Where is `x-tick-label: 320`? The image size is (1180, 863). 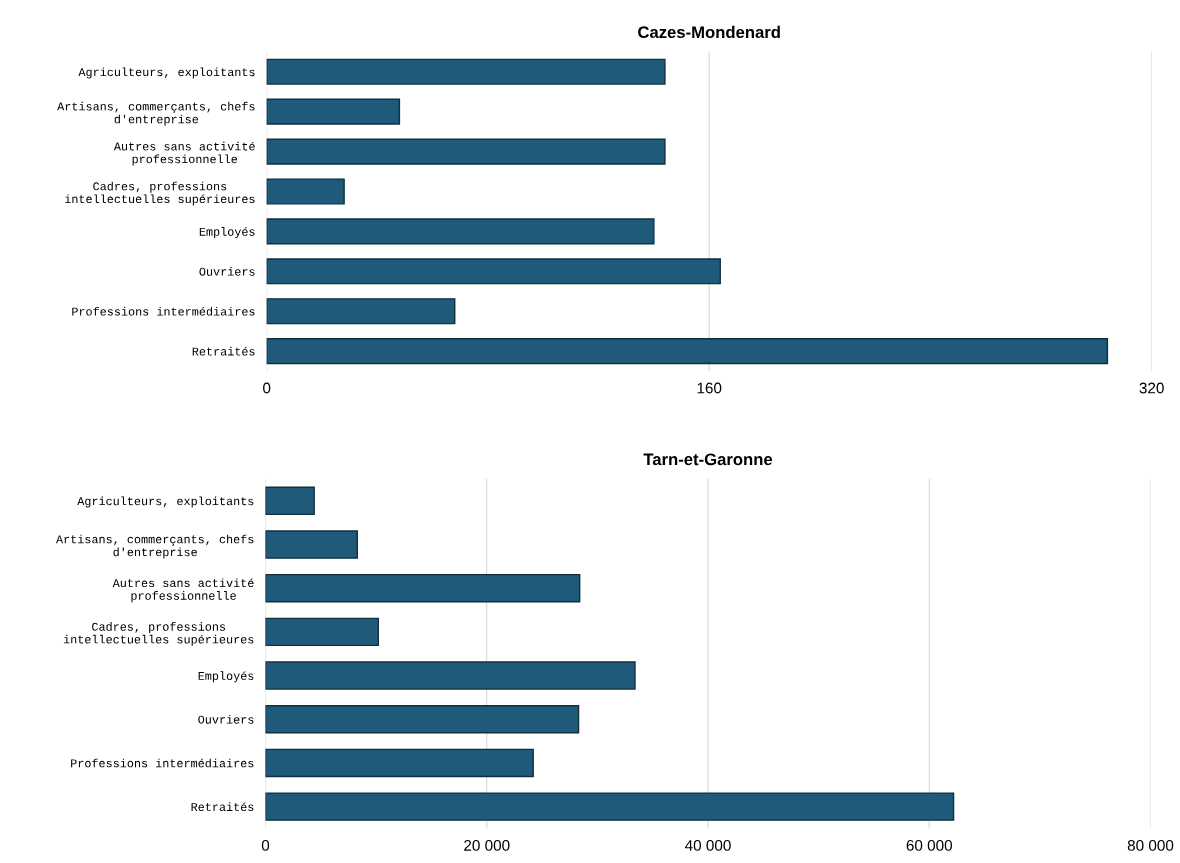 x-tick-label: 320 is located at coordinates (1151, 388).